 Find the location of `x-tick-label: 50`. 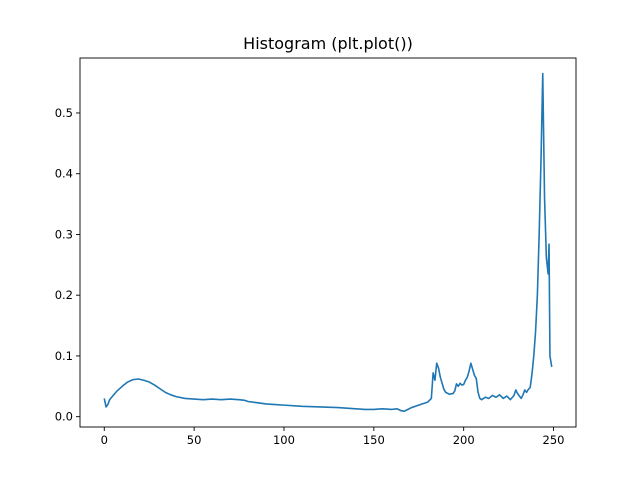

x-tick-label: 50 is located at coordinates (194, 440).